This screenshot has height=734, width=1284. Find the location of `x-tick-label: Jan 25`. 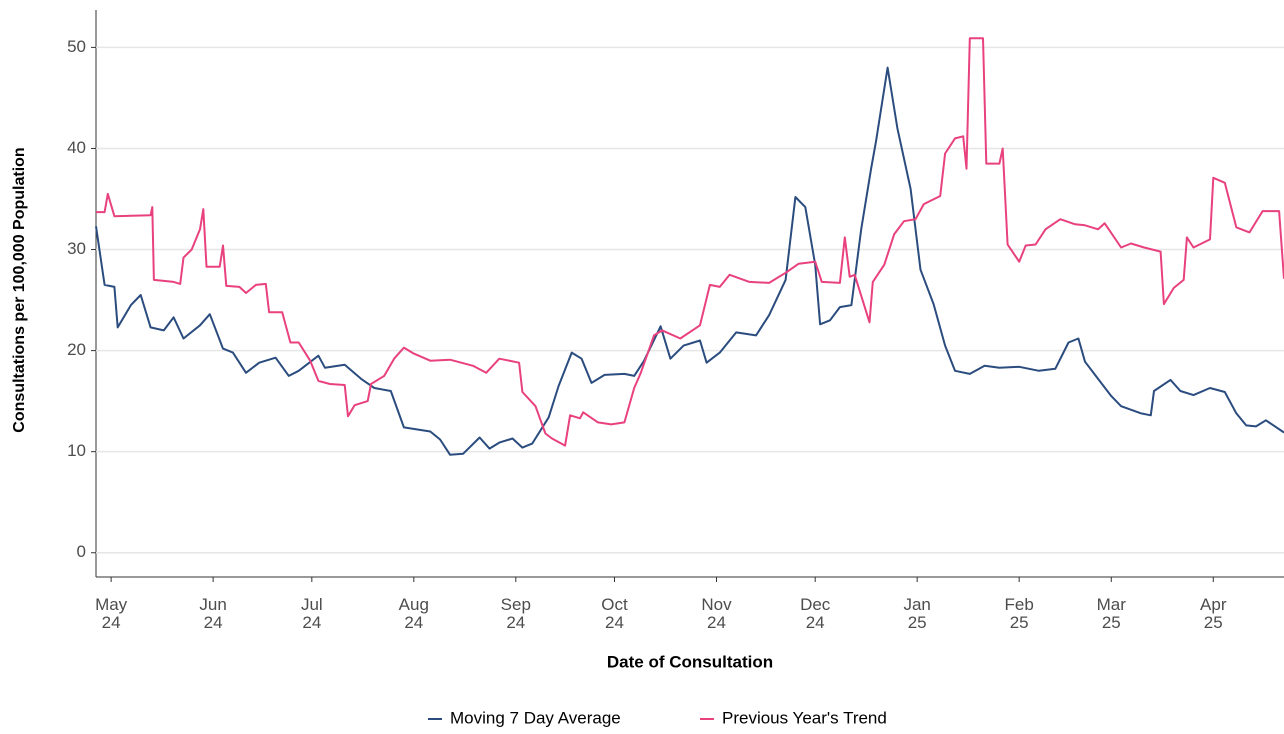

x-tick-label: Jan 25 is located at coordinates (916, 613).